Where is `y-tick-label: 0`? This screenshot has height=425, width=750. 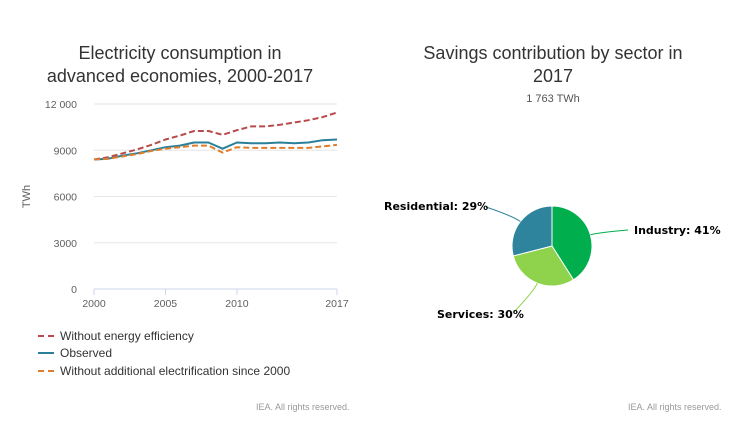 y-tick-label: 0 is located at coordinates (74, 290).